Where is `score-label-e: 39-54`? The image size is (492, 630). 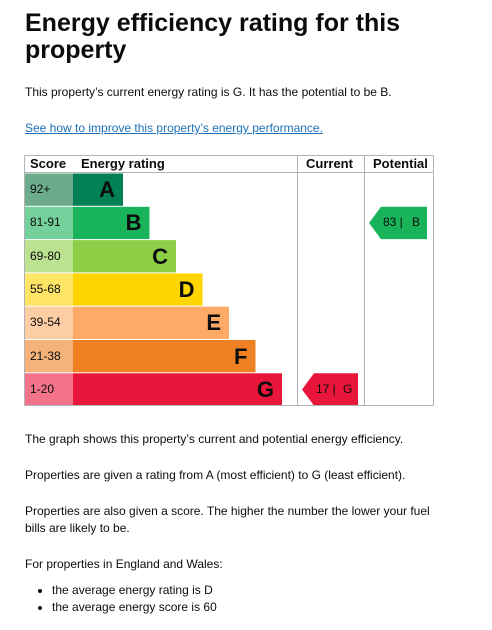 score-label-e: 39-54 is located at coordinates (45, 322).